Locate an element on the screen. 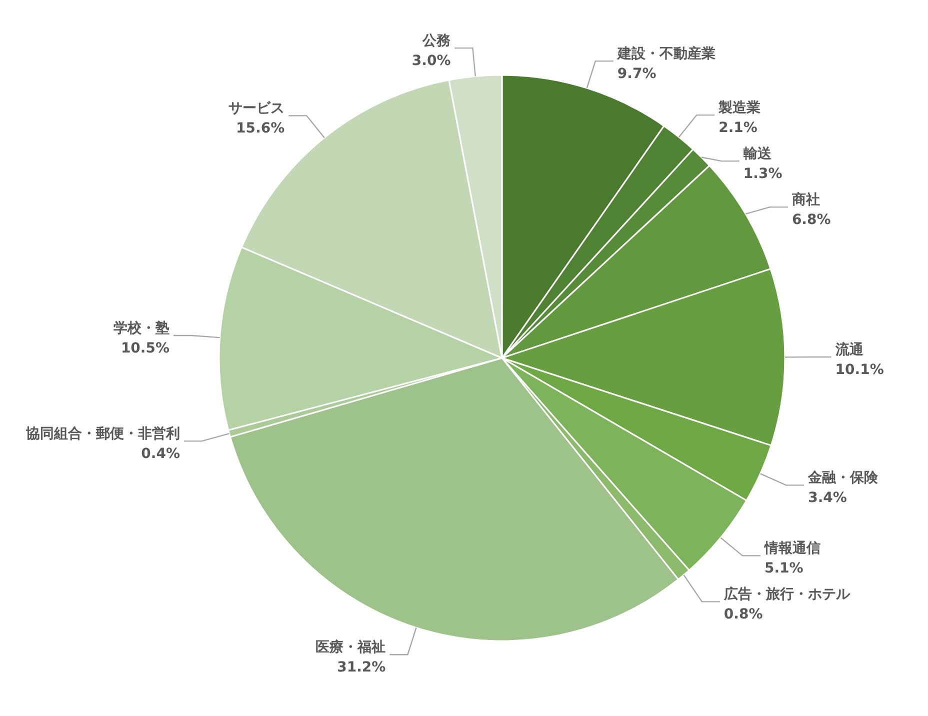 This screenshot has width=928, height=716. slice-label: 情報通信 is located at coordinates (791, 548).